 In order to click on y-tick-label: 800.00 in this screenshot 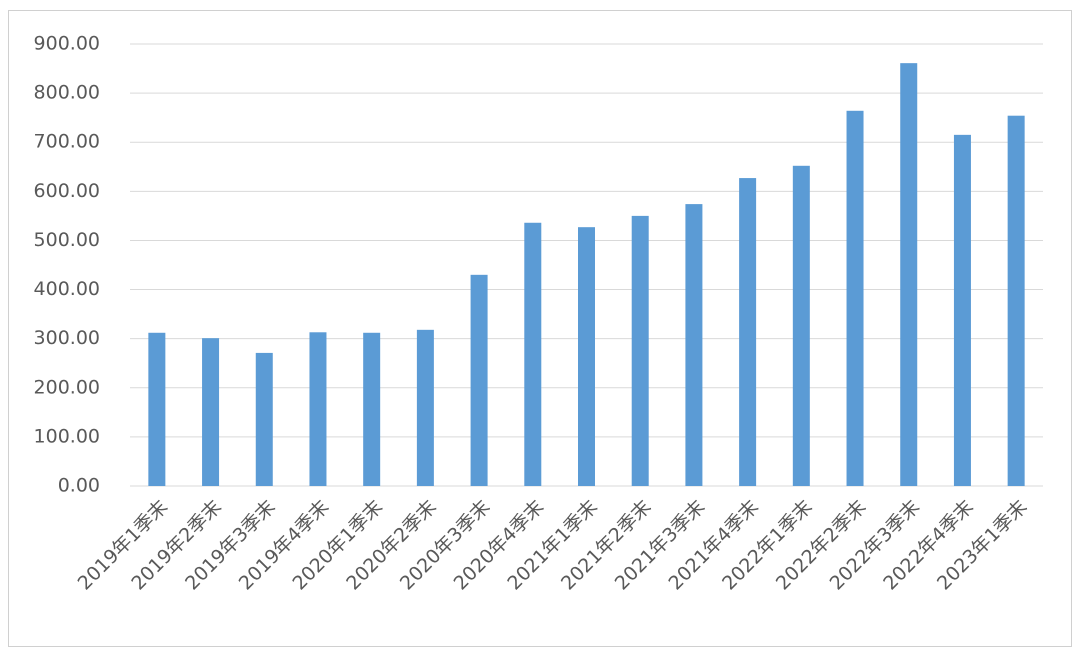, I will do `click(67, 93)`.